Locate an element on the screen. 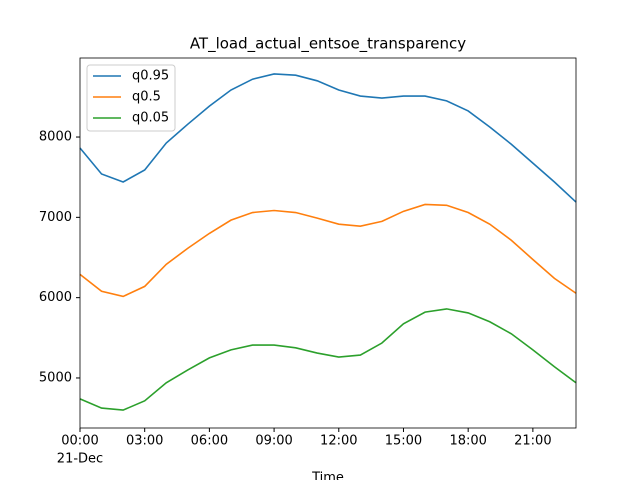 This screenshot has width=640, height=480. x-tick-label: 00:00 is located at coordinates (79, 441).